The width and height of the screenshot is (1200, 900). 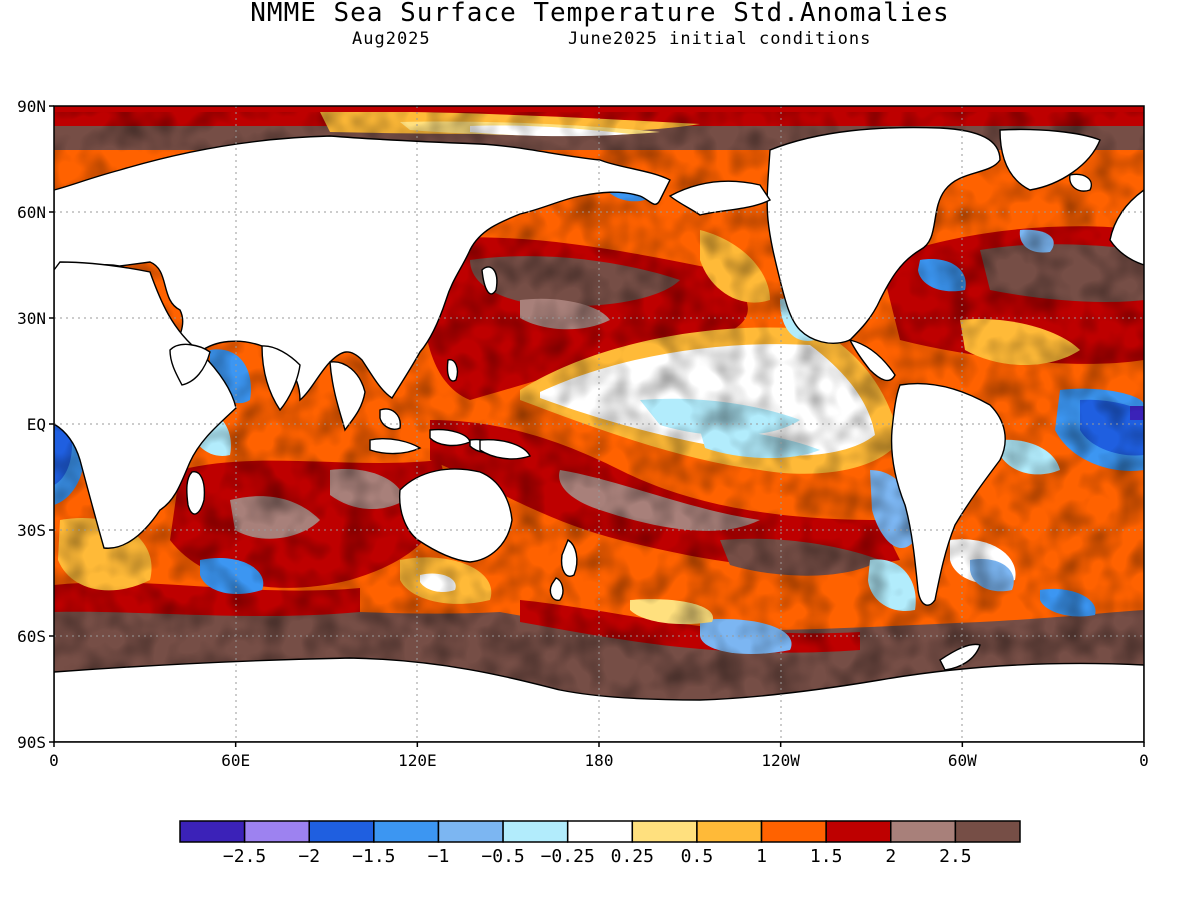 What do you see at coordinates (502, 856) in the screenshot?
I see `colorbar-label: −0.5` at bounding box center [502, 856].